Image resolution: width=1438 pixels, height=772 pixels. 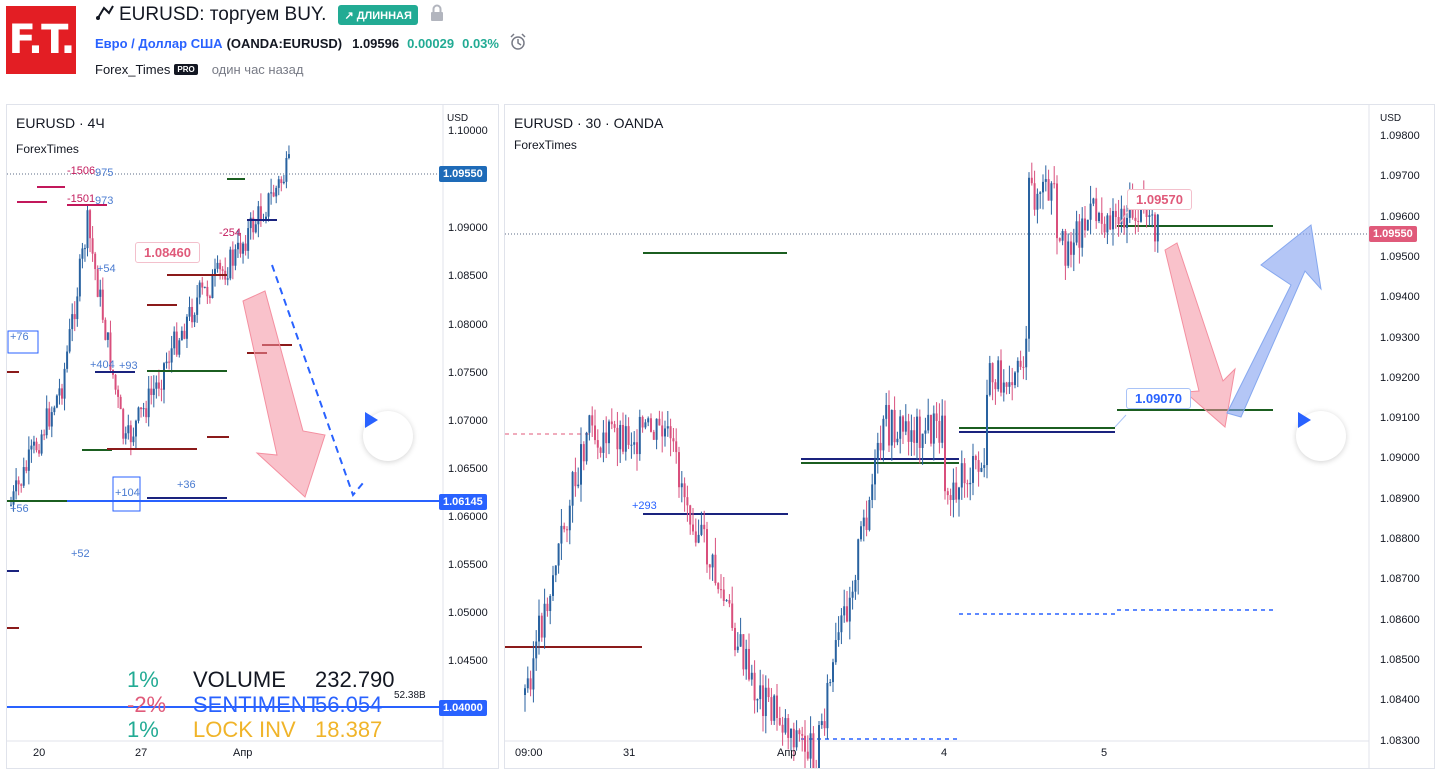 I want to click on left-price-tick: 1.08000, so click(x=468, y=325).